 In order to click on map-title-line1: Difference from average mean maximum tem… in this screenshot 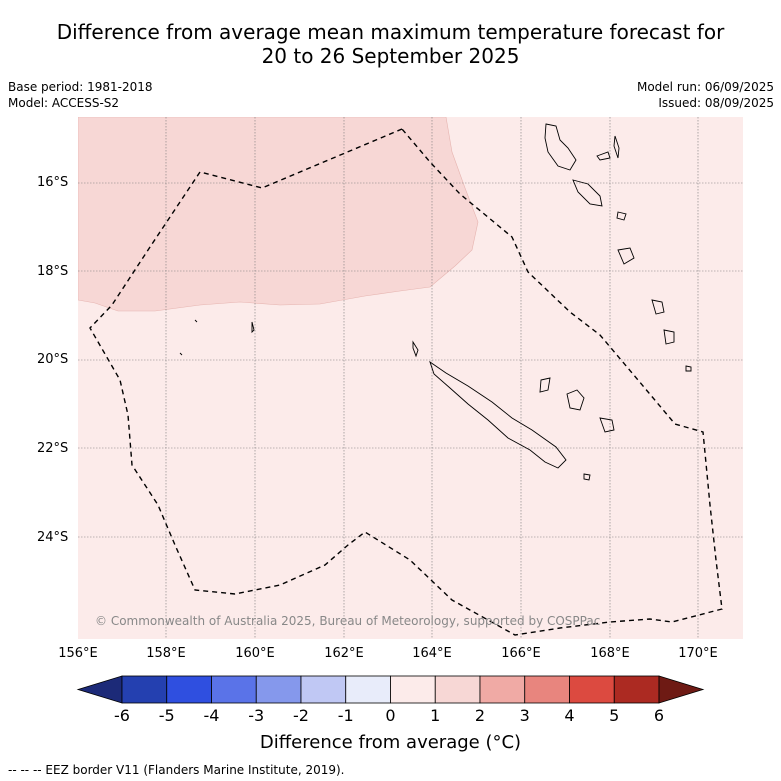, I will do `click(390, 32)`.